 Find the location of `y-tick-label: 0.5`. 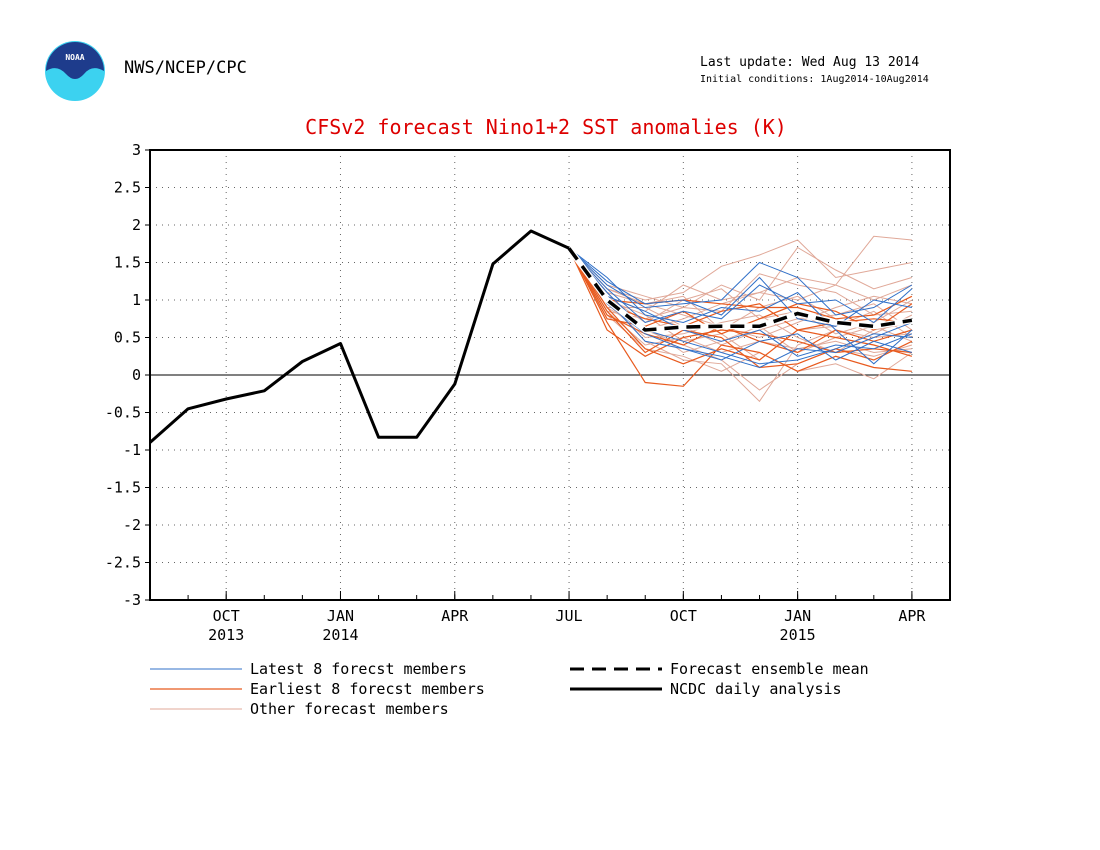

y-tick-label: 0.5 is located at coordinates (127, 338).